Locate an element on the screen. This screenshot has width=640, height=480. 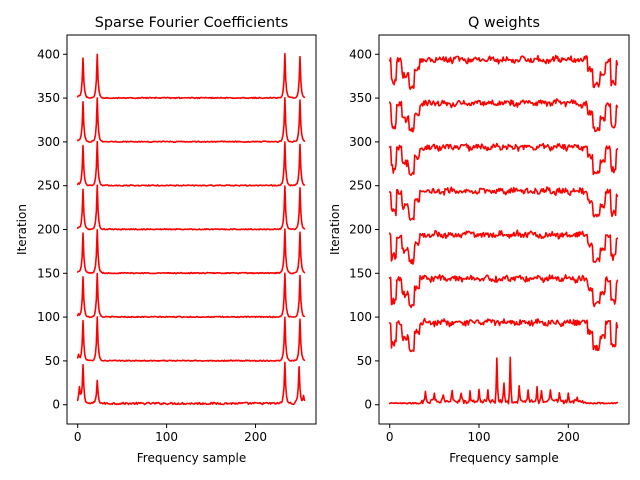
left-y-tick-label: 300 is located at coordinates (48, 142).